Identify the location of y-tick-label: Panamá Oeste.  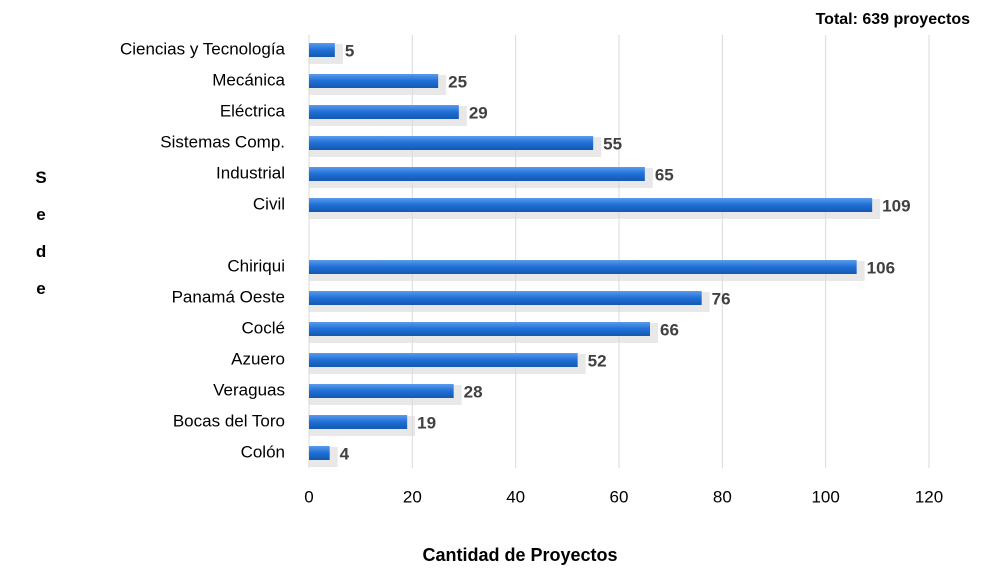
(228, 296).